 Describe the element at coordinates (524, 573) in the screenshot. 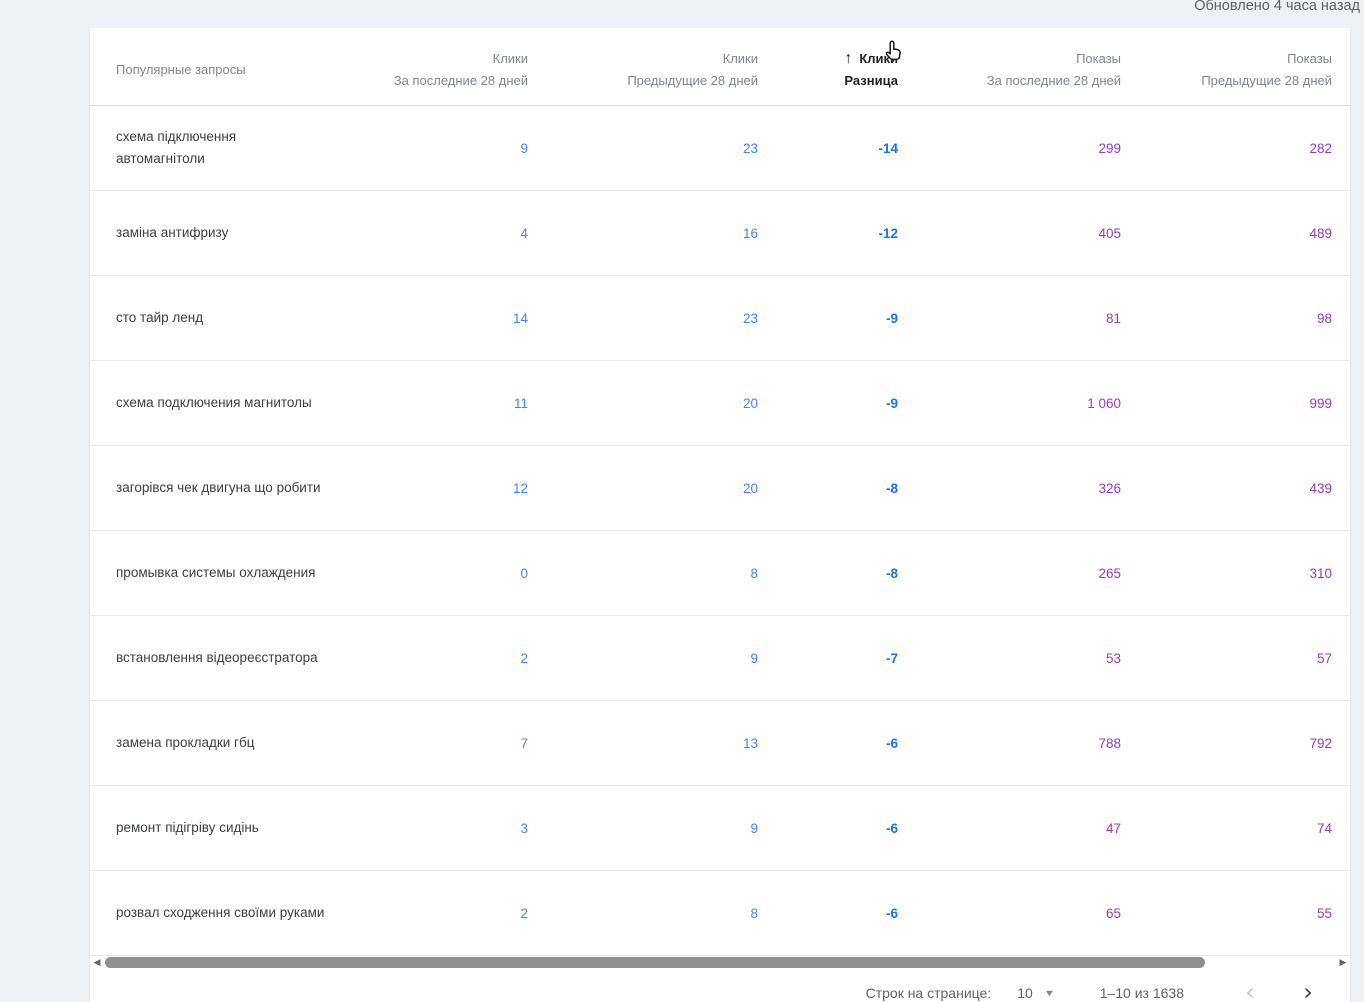

I see `clicks-last-28-value: 0` at that location.